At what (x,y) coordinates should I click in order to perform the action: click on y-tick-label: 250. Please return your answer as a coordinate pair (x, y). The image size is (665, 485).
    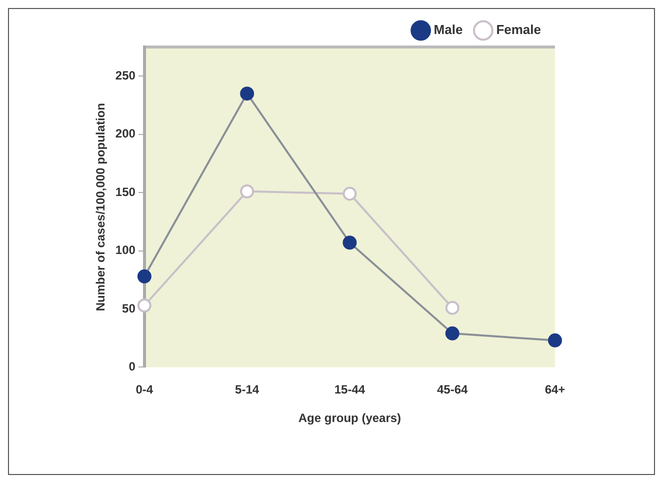
    Looking at the image, I should click on (125, 75).